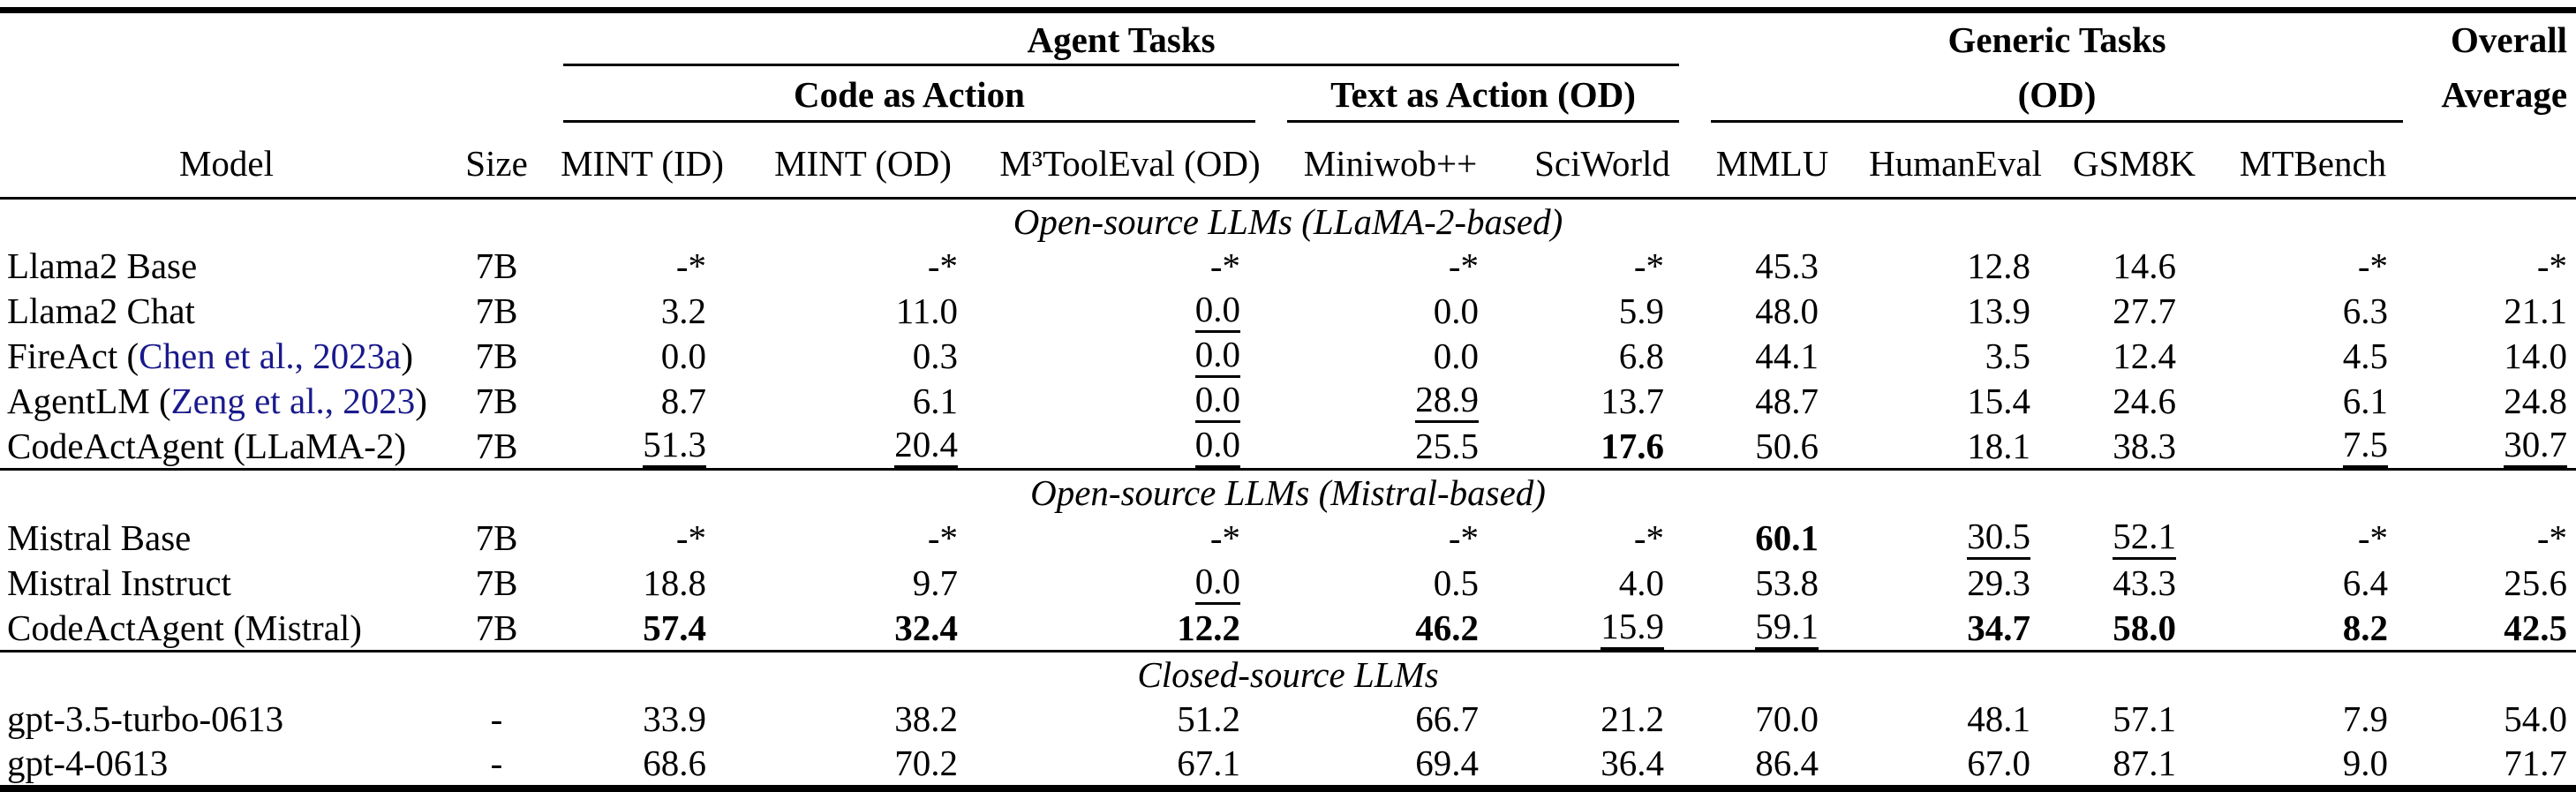  I want to click on score-cell: 46.2, so click(1447, 627).